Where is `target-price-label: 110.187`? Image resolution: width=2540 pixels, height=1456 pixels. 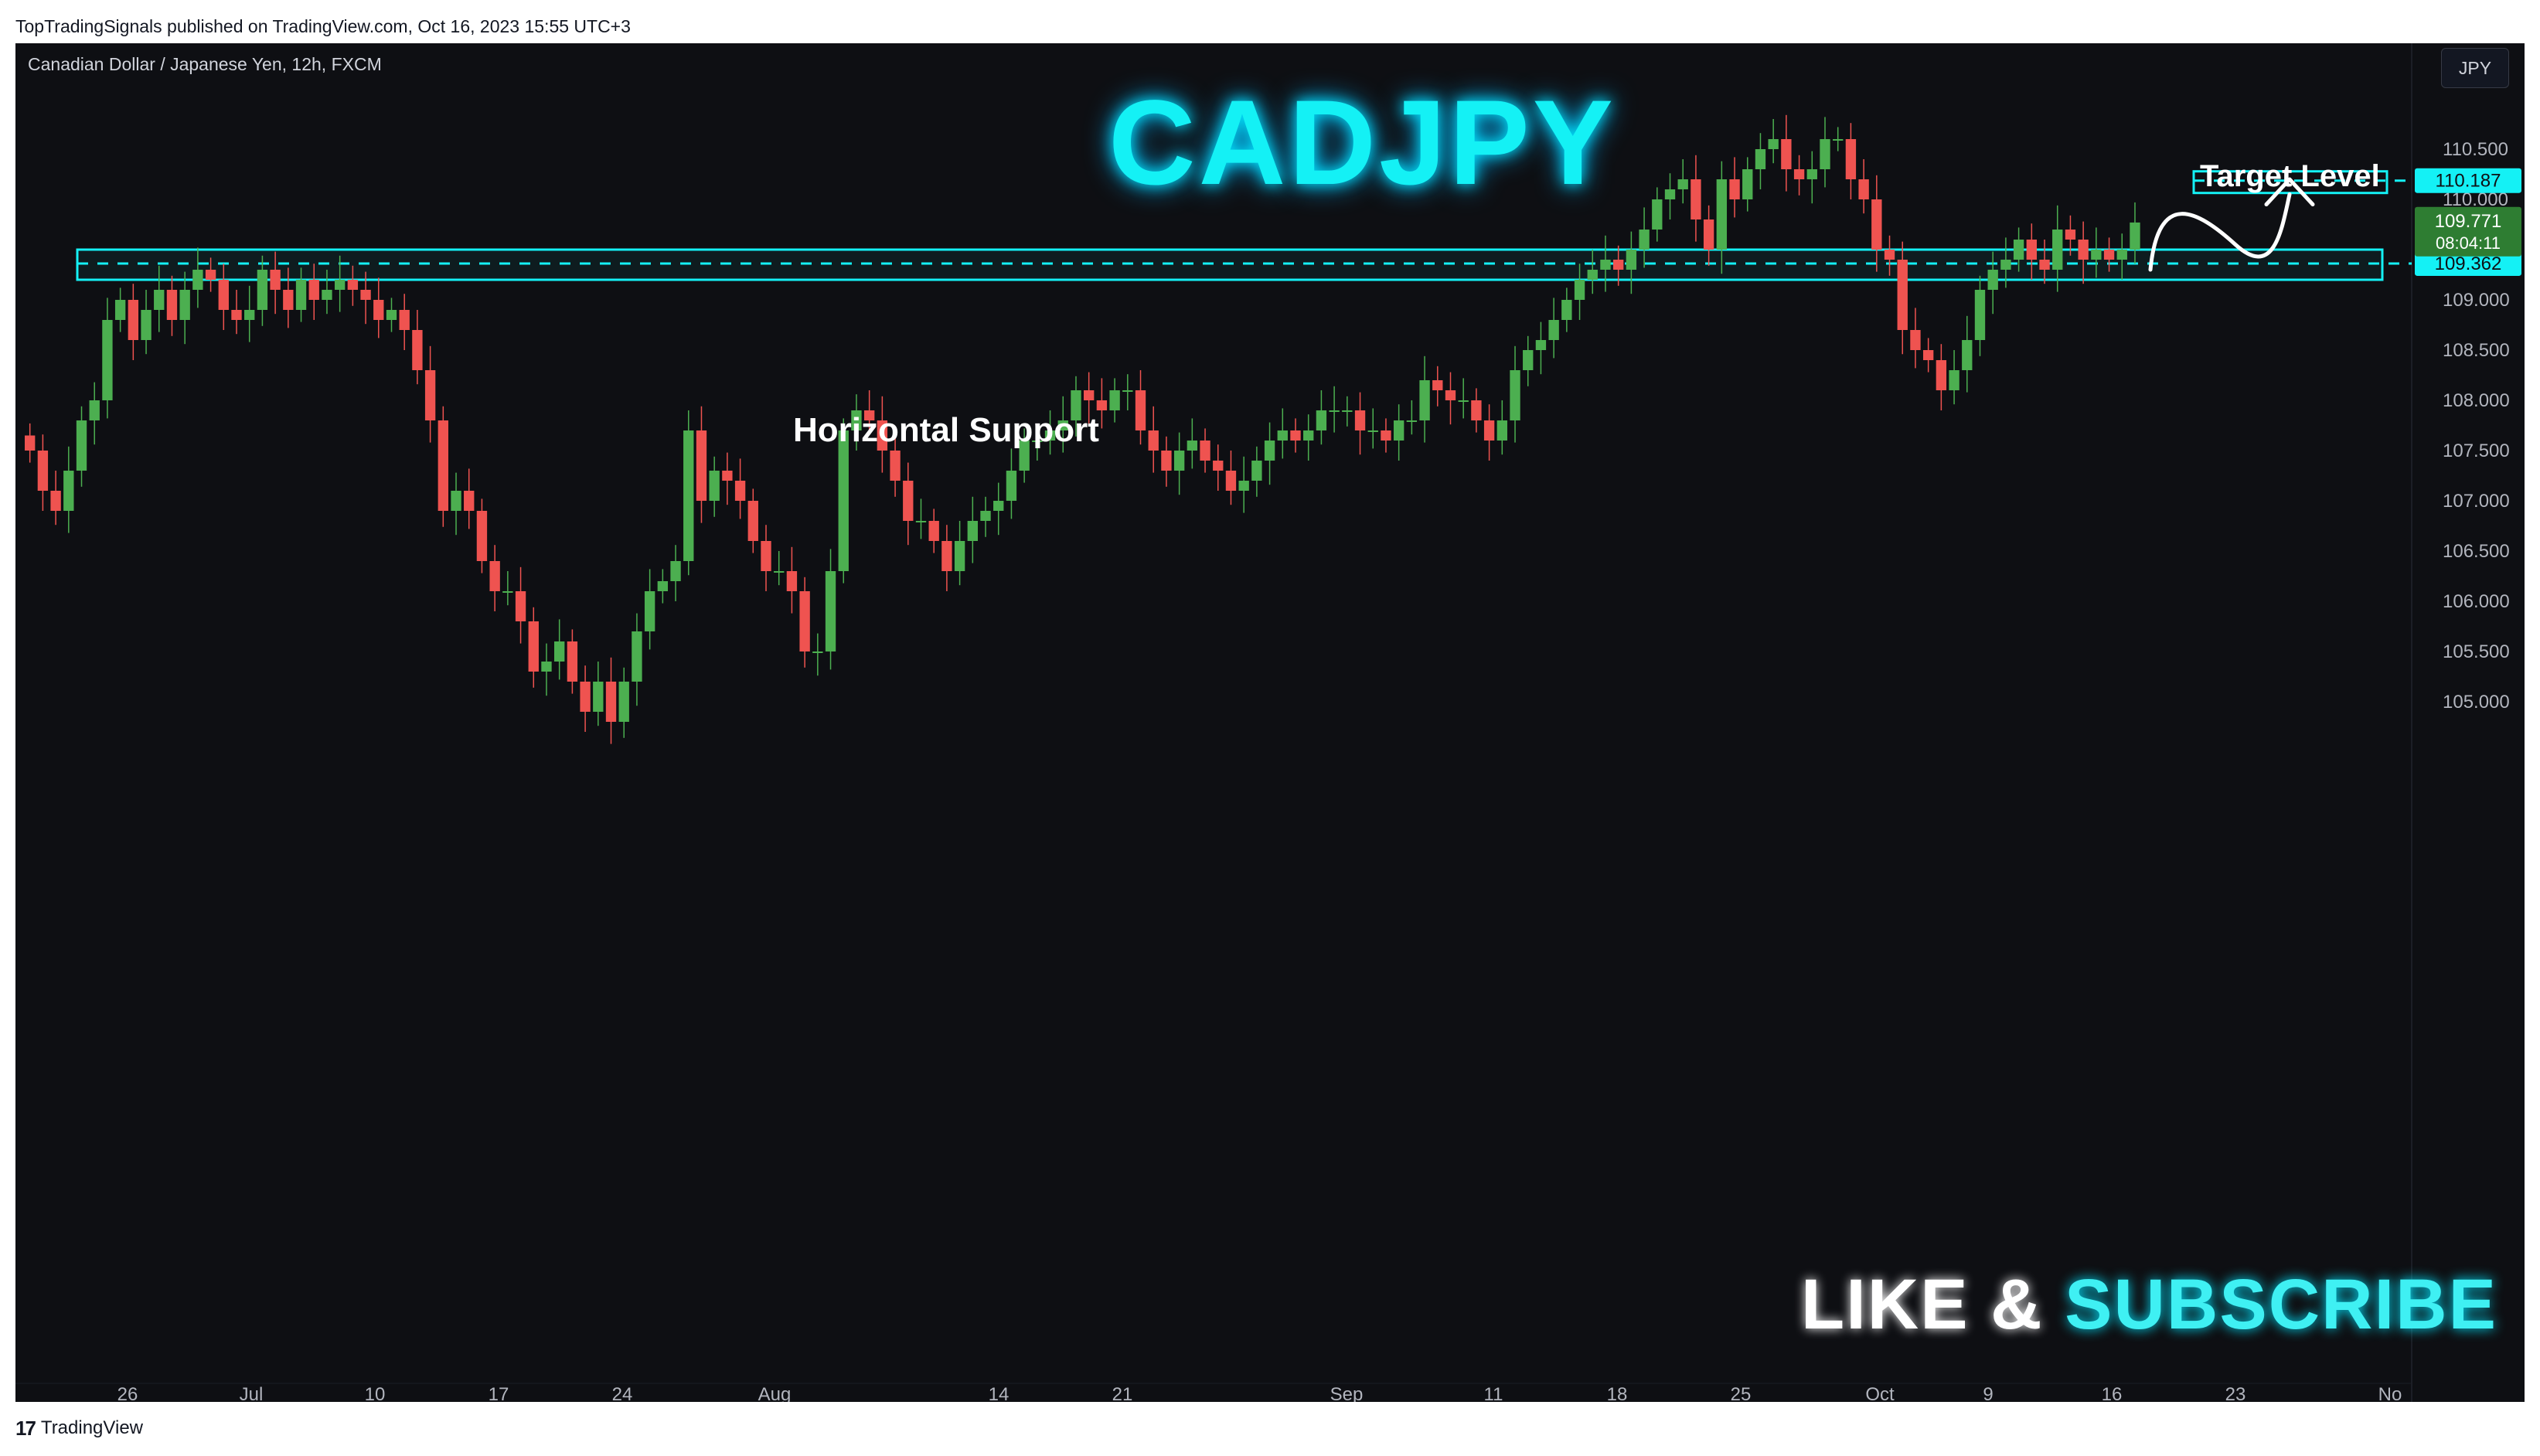 target-price-label: 110.187 is located at coordinates (2469, 182).